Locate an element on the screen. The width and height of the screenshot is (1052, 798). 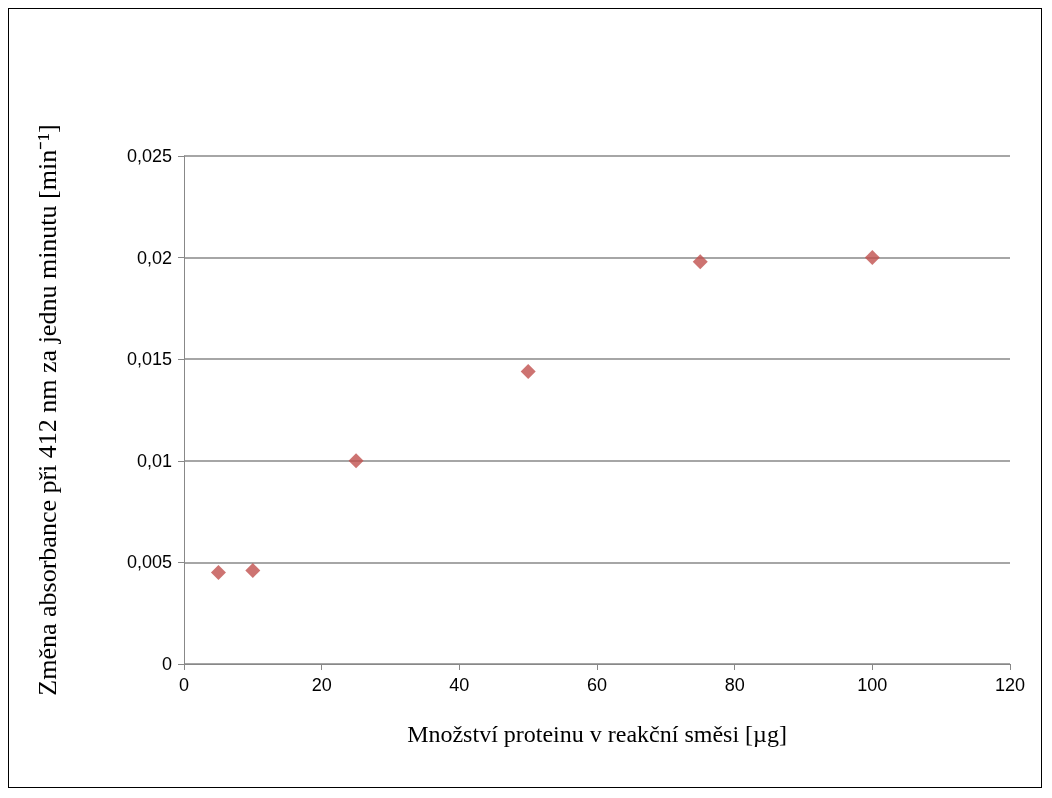
x-tick-label: 100 is located at coordinates (872, 685).